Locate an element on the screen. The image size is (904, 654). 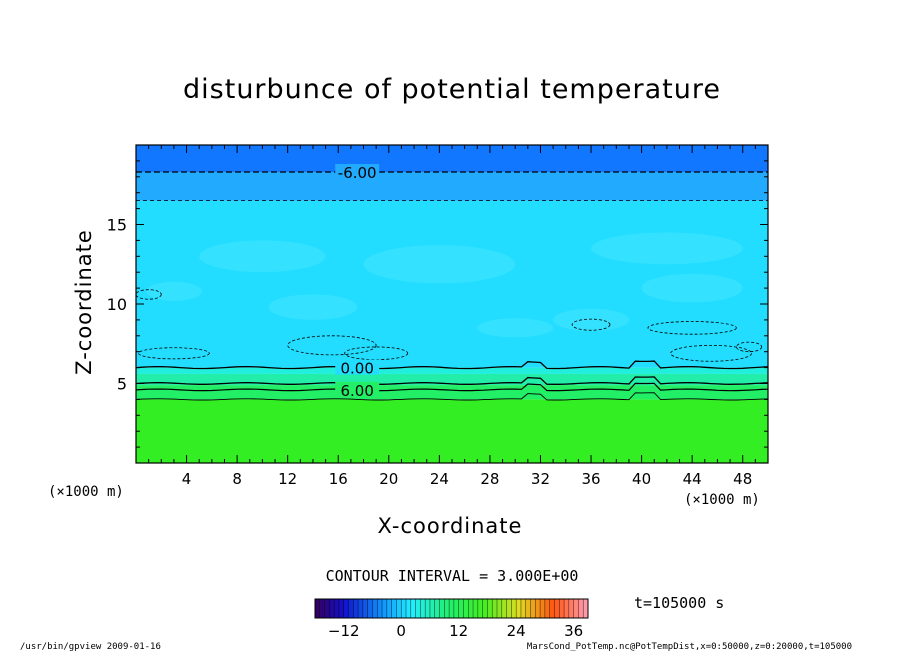
contour-label-0: -6.00 is located at coordinates (357, 173).